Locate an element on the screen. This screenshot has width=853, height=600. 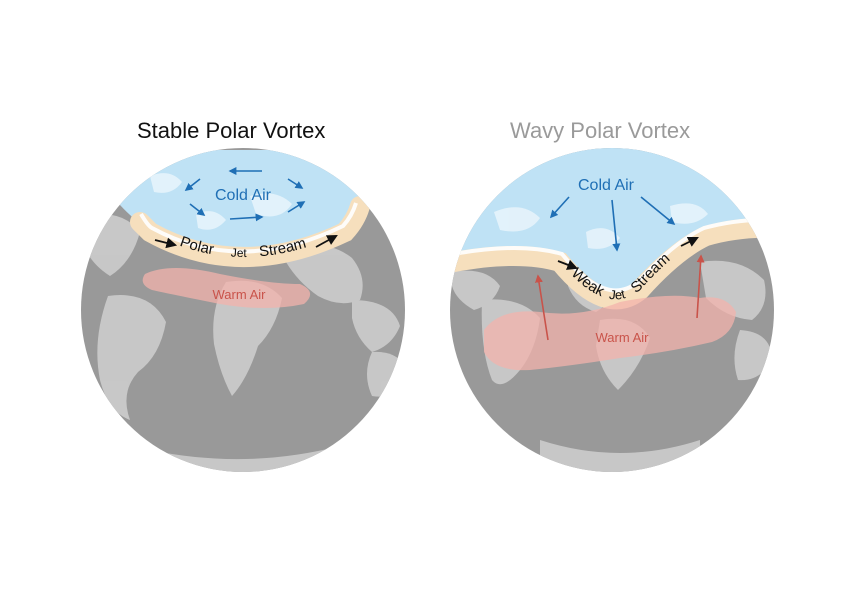
wavy-vortex-title: Wavy Polar Vortex is located at coordinates (600, 130).